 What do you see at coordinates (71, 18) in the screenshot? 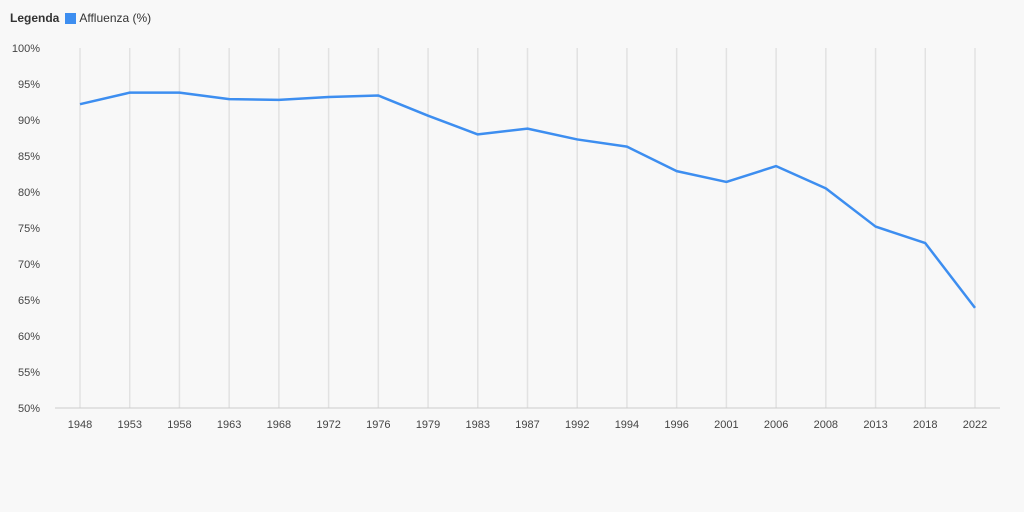
I see `legend-swatch` at bounding box center [71, 18].